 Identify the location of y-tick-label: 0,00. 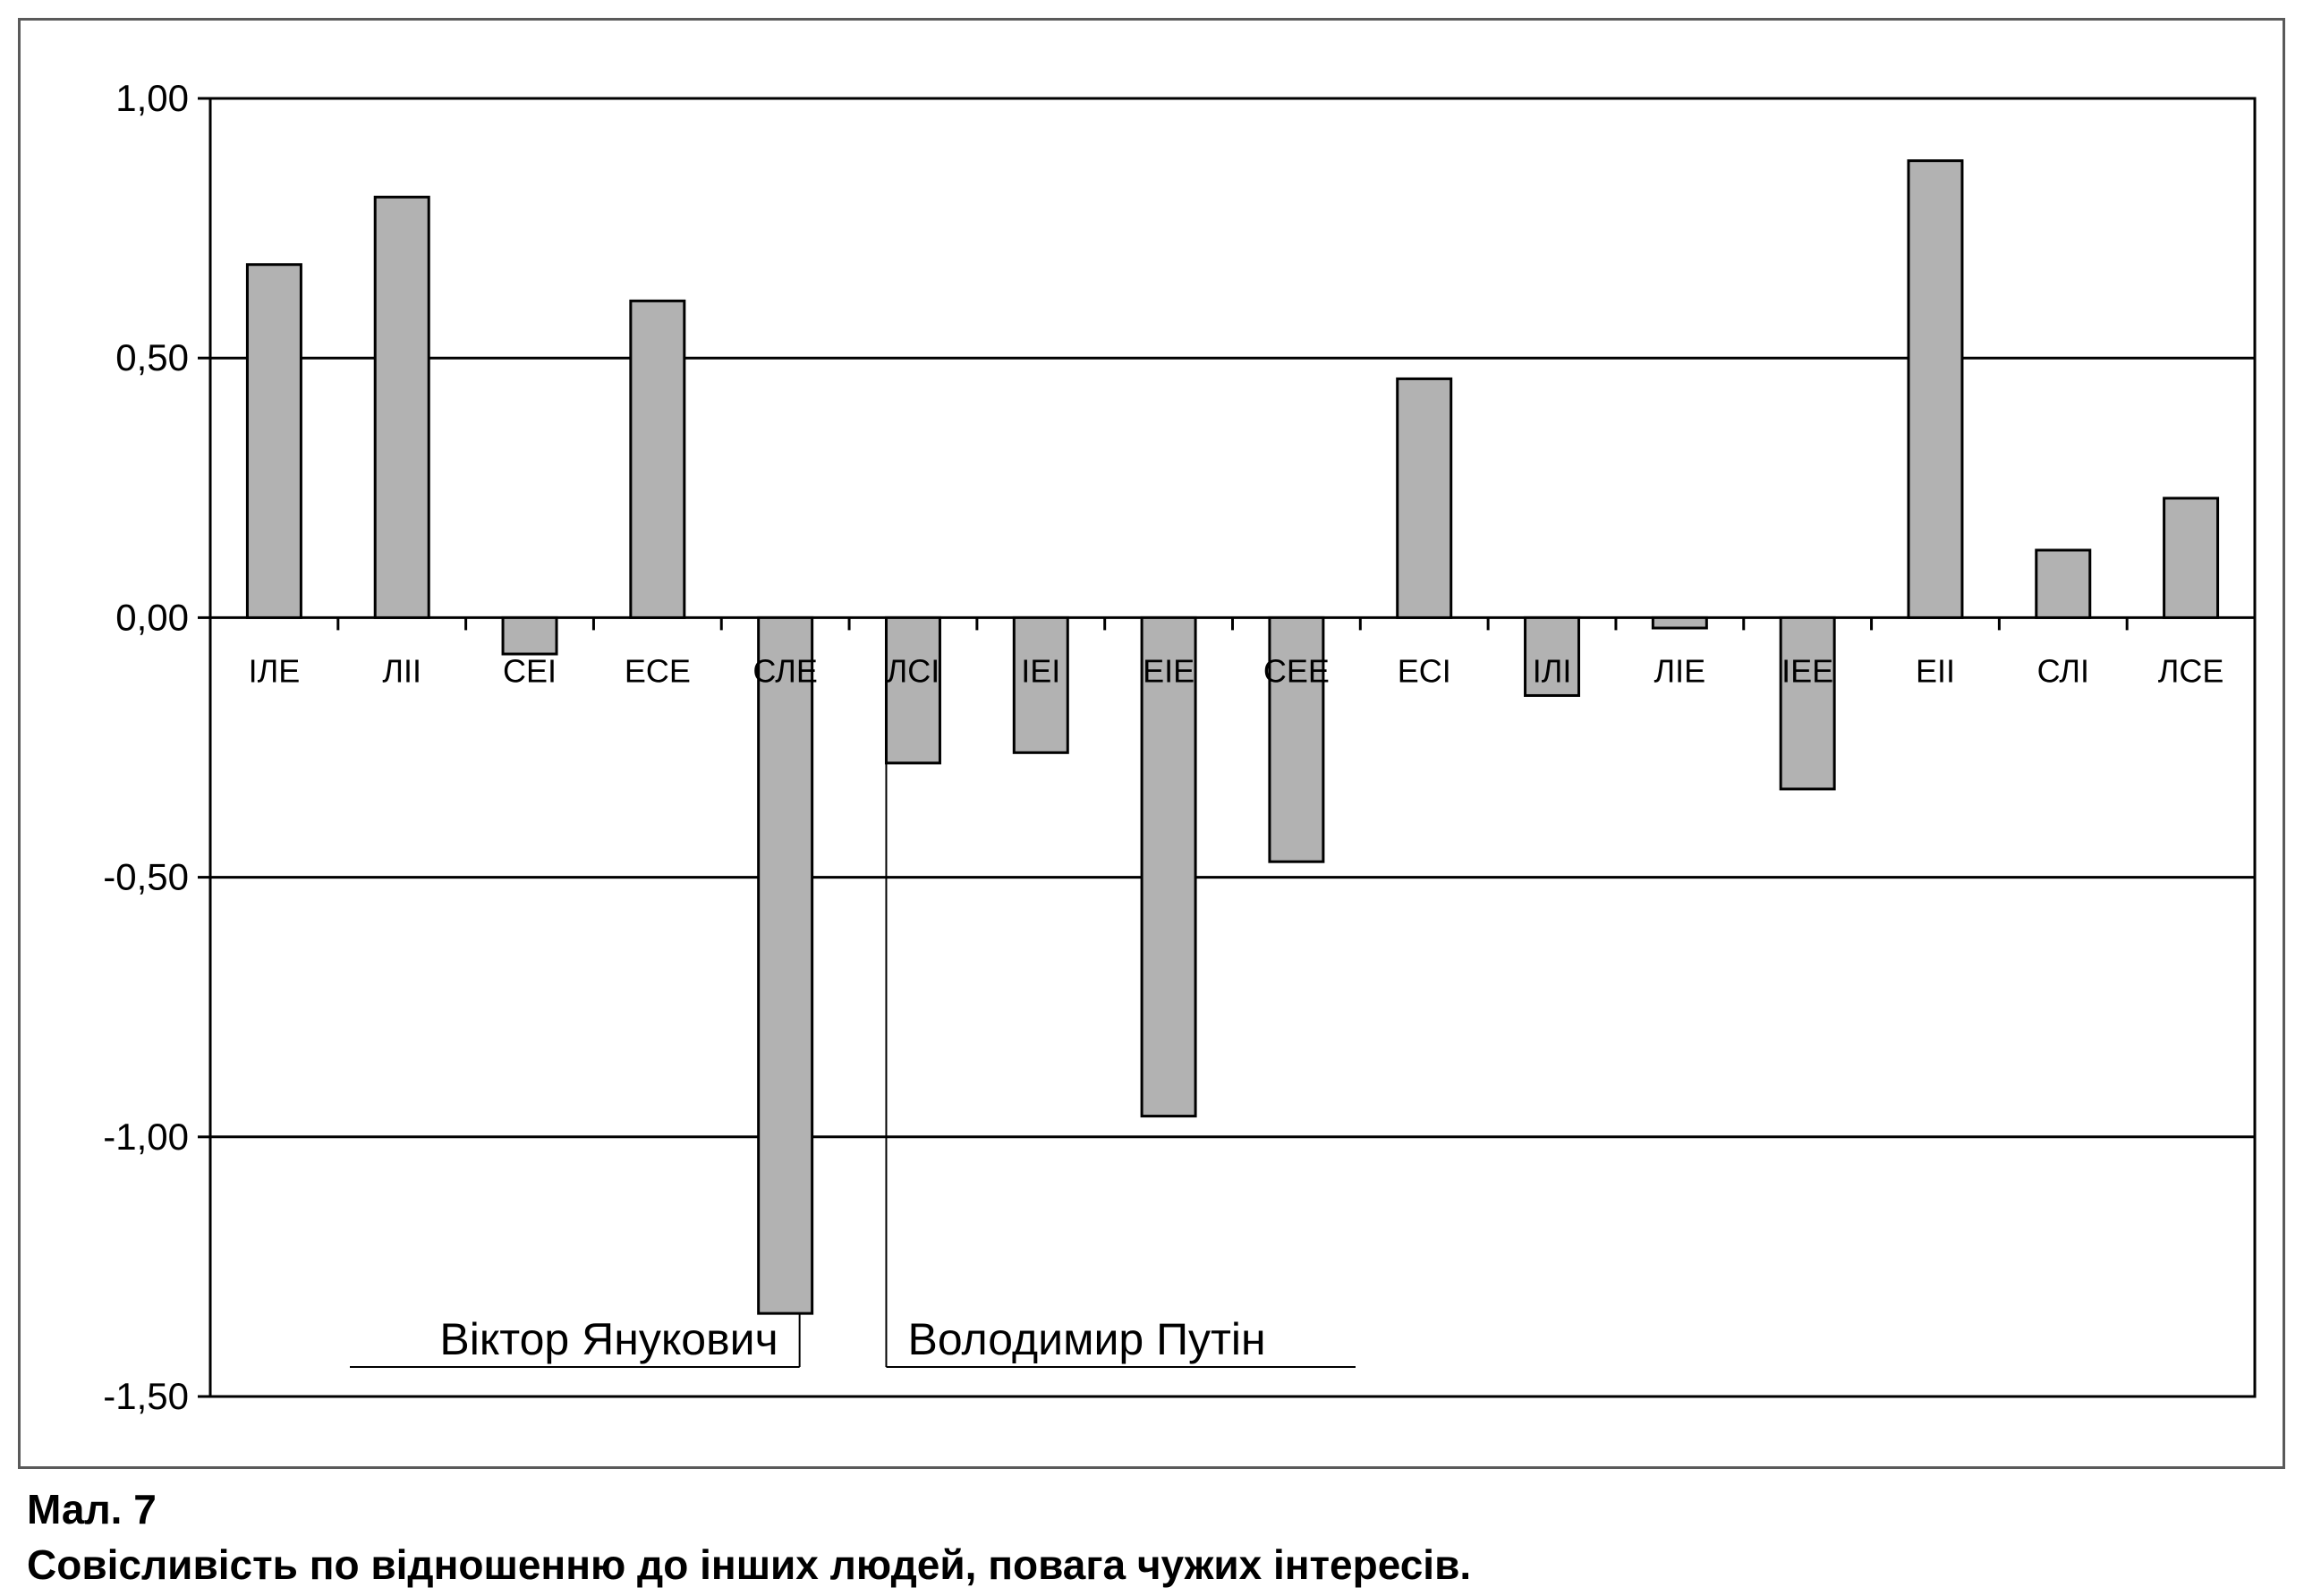
(152, 617).